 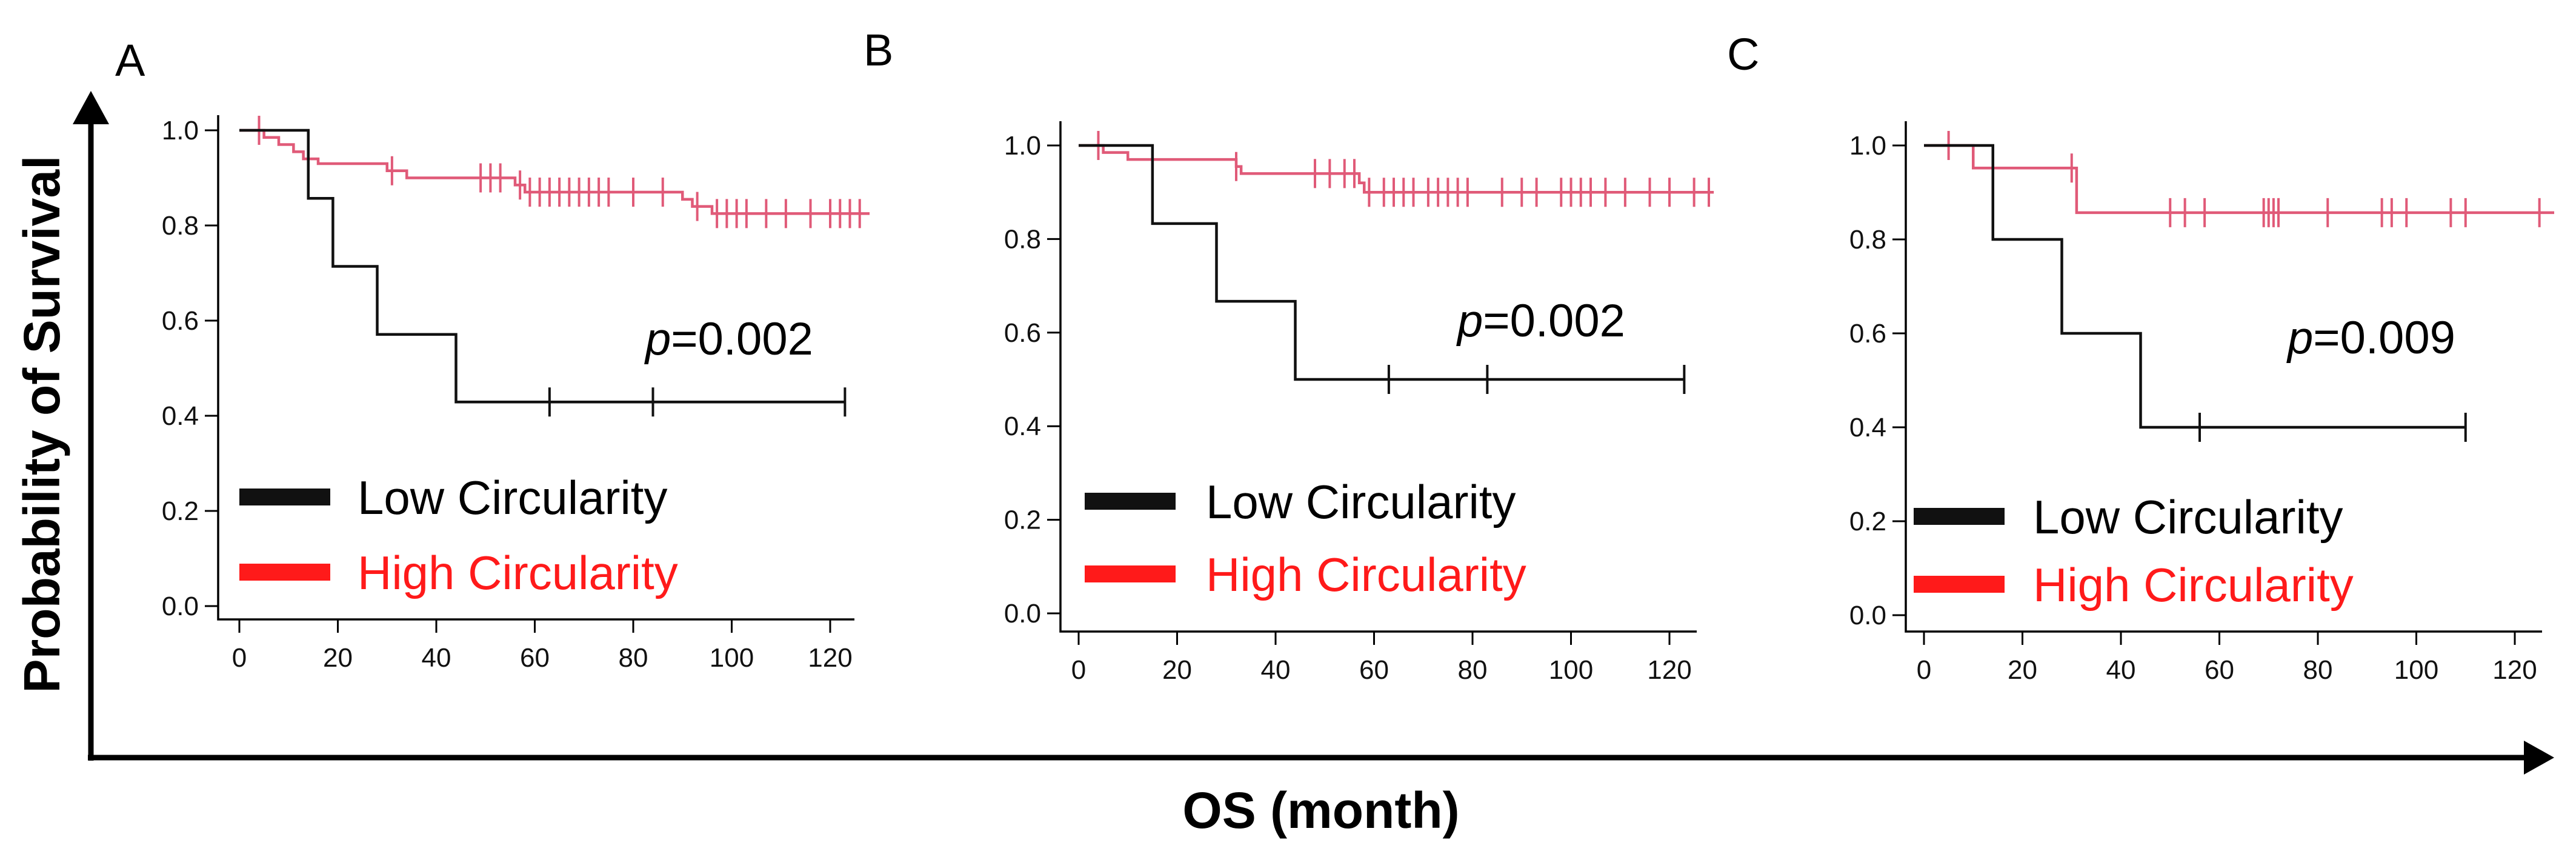 What do you see at coordinates (1743, 54) in the screenshot?
I see `panel-label-c: C` at bounding box center [1743, 54].